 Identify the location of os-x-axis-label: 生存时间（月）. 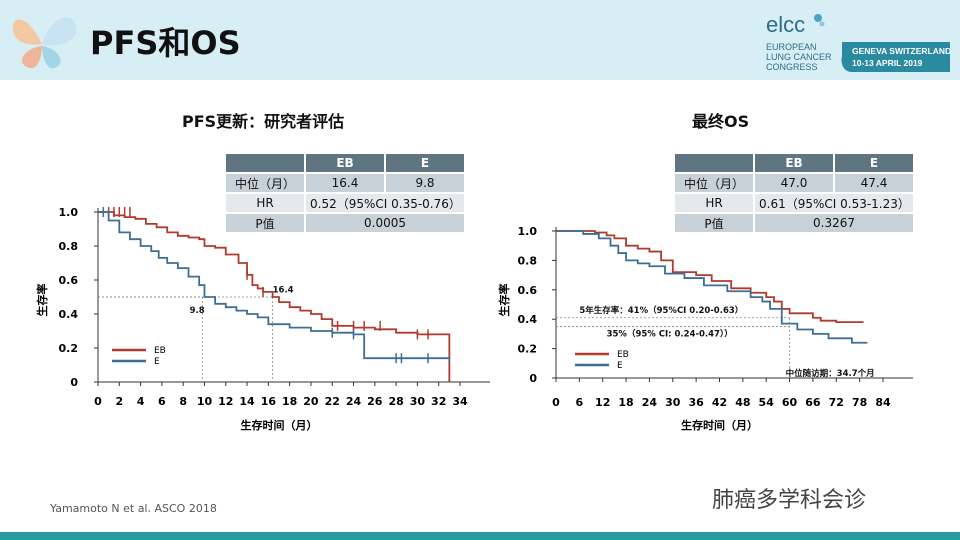
(719, 425).